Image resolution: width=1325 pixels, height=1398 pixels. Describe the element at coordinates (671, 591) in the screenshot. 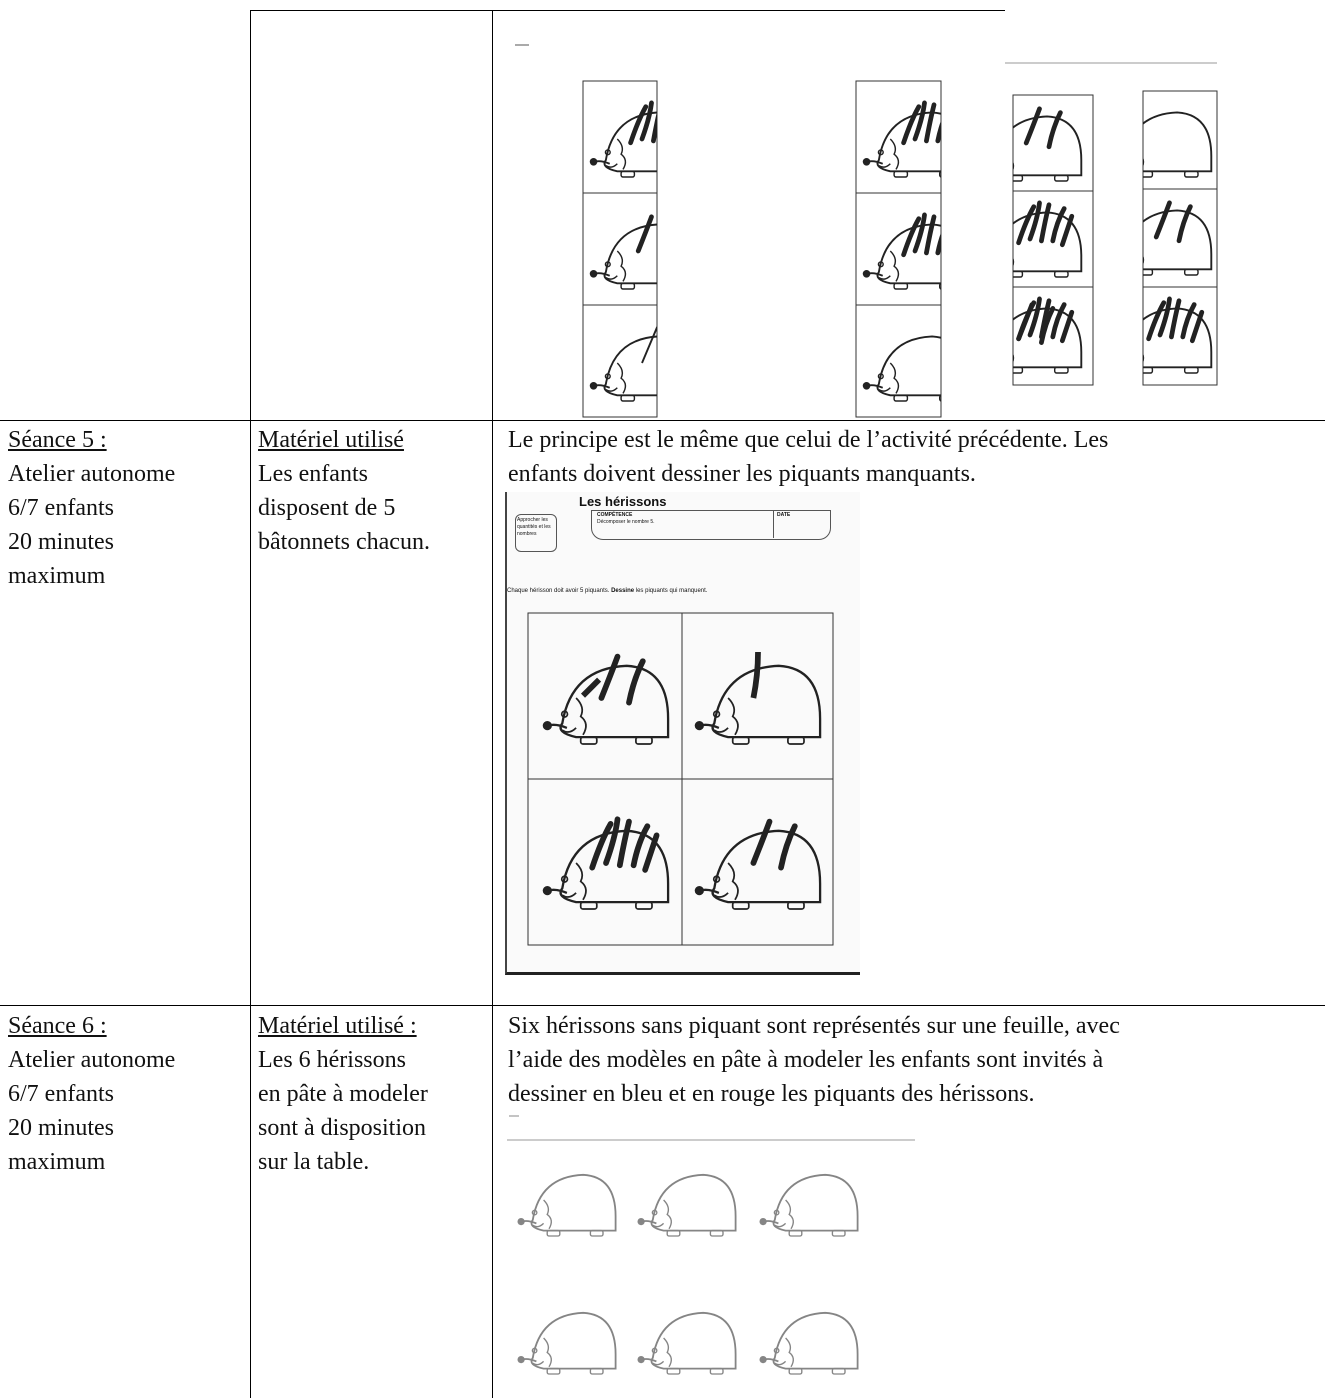

I see `instruction-end: les piquants qui manquent.` at that location.